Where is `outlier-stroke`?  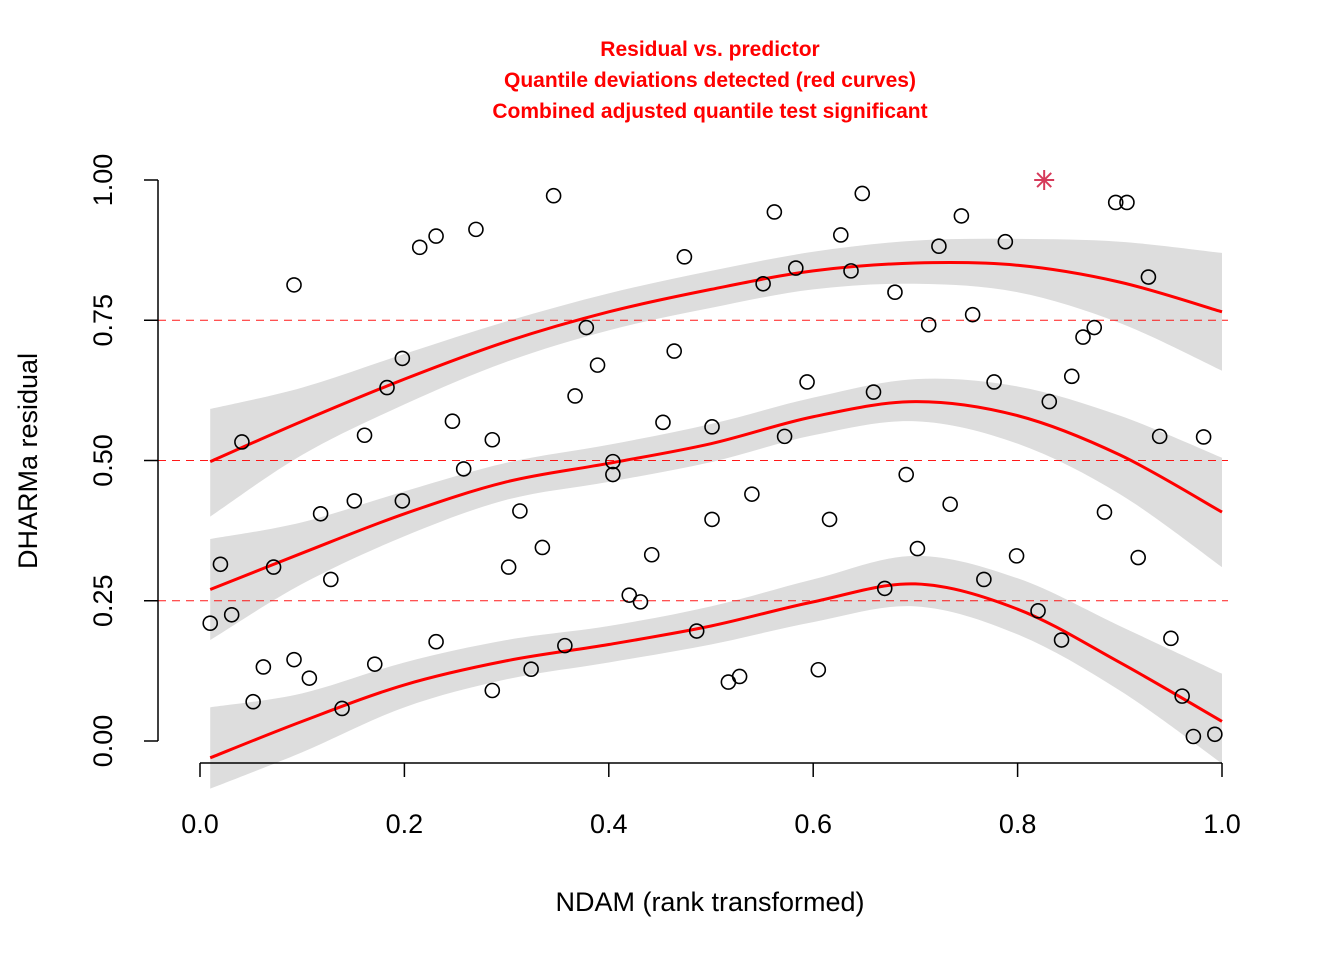
outlier-stroke is located at coordinates (1044, 180).